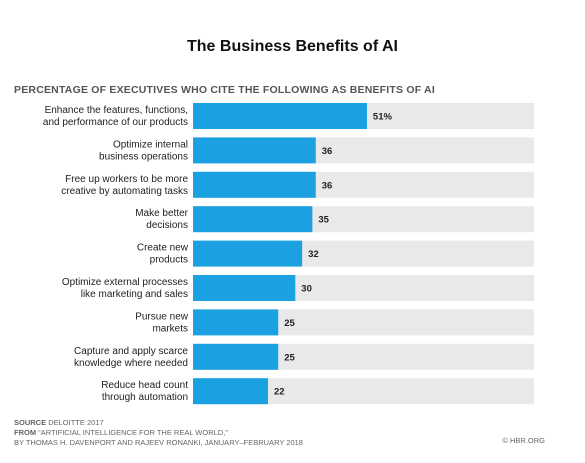 This screenshot has width=585, height=463. Describe the element at coordinates (125, 282) in the screenshot. I see `category-label-line: Optimize external processes` at that location.